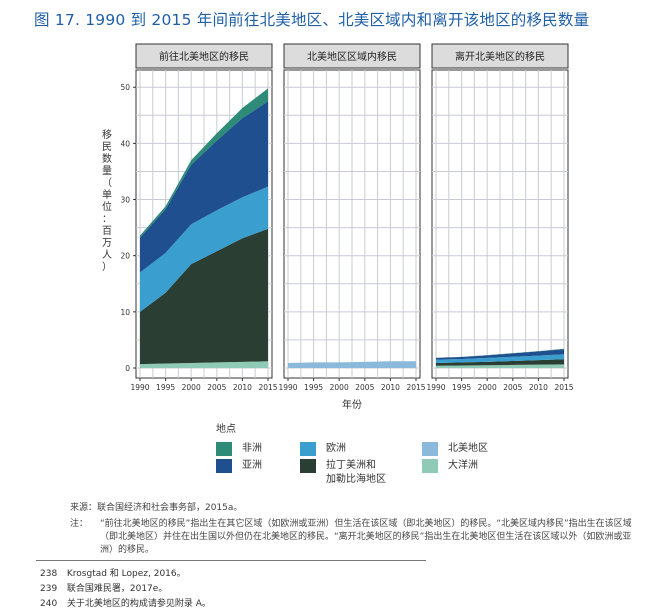  What do you see at coordinates (49, 604) in the screenshot?
I see `footnote-number: 240` at bounding box center [49, 604].